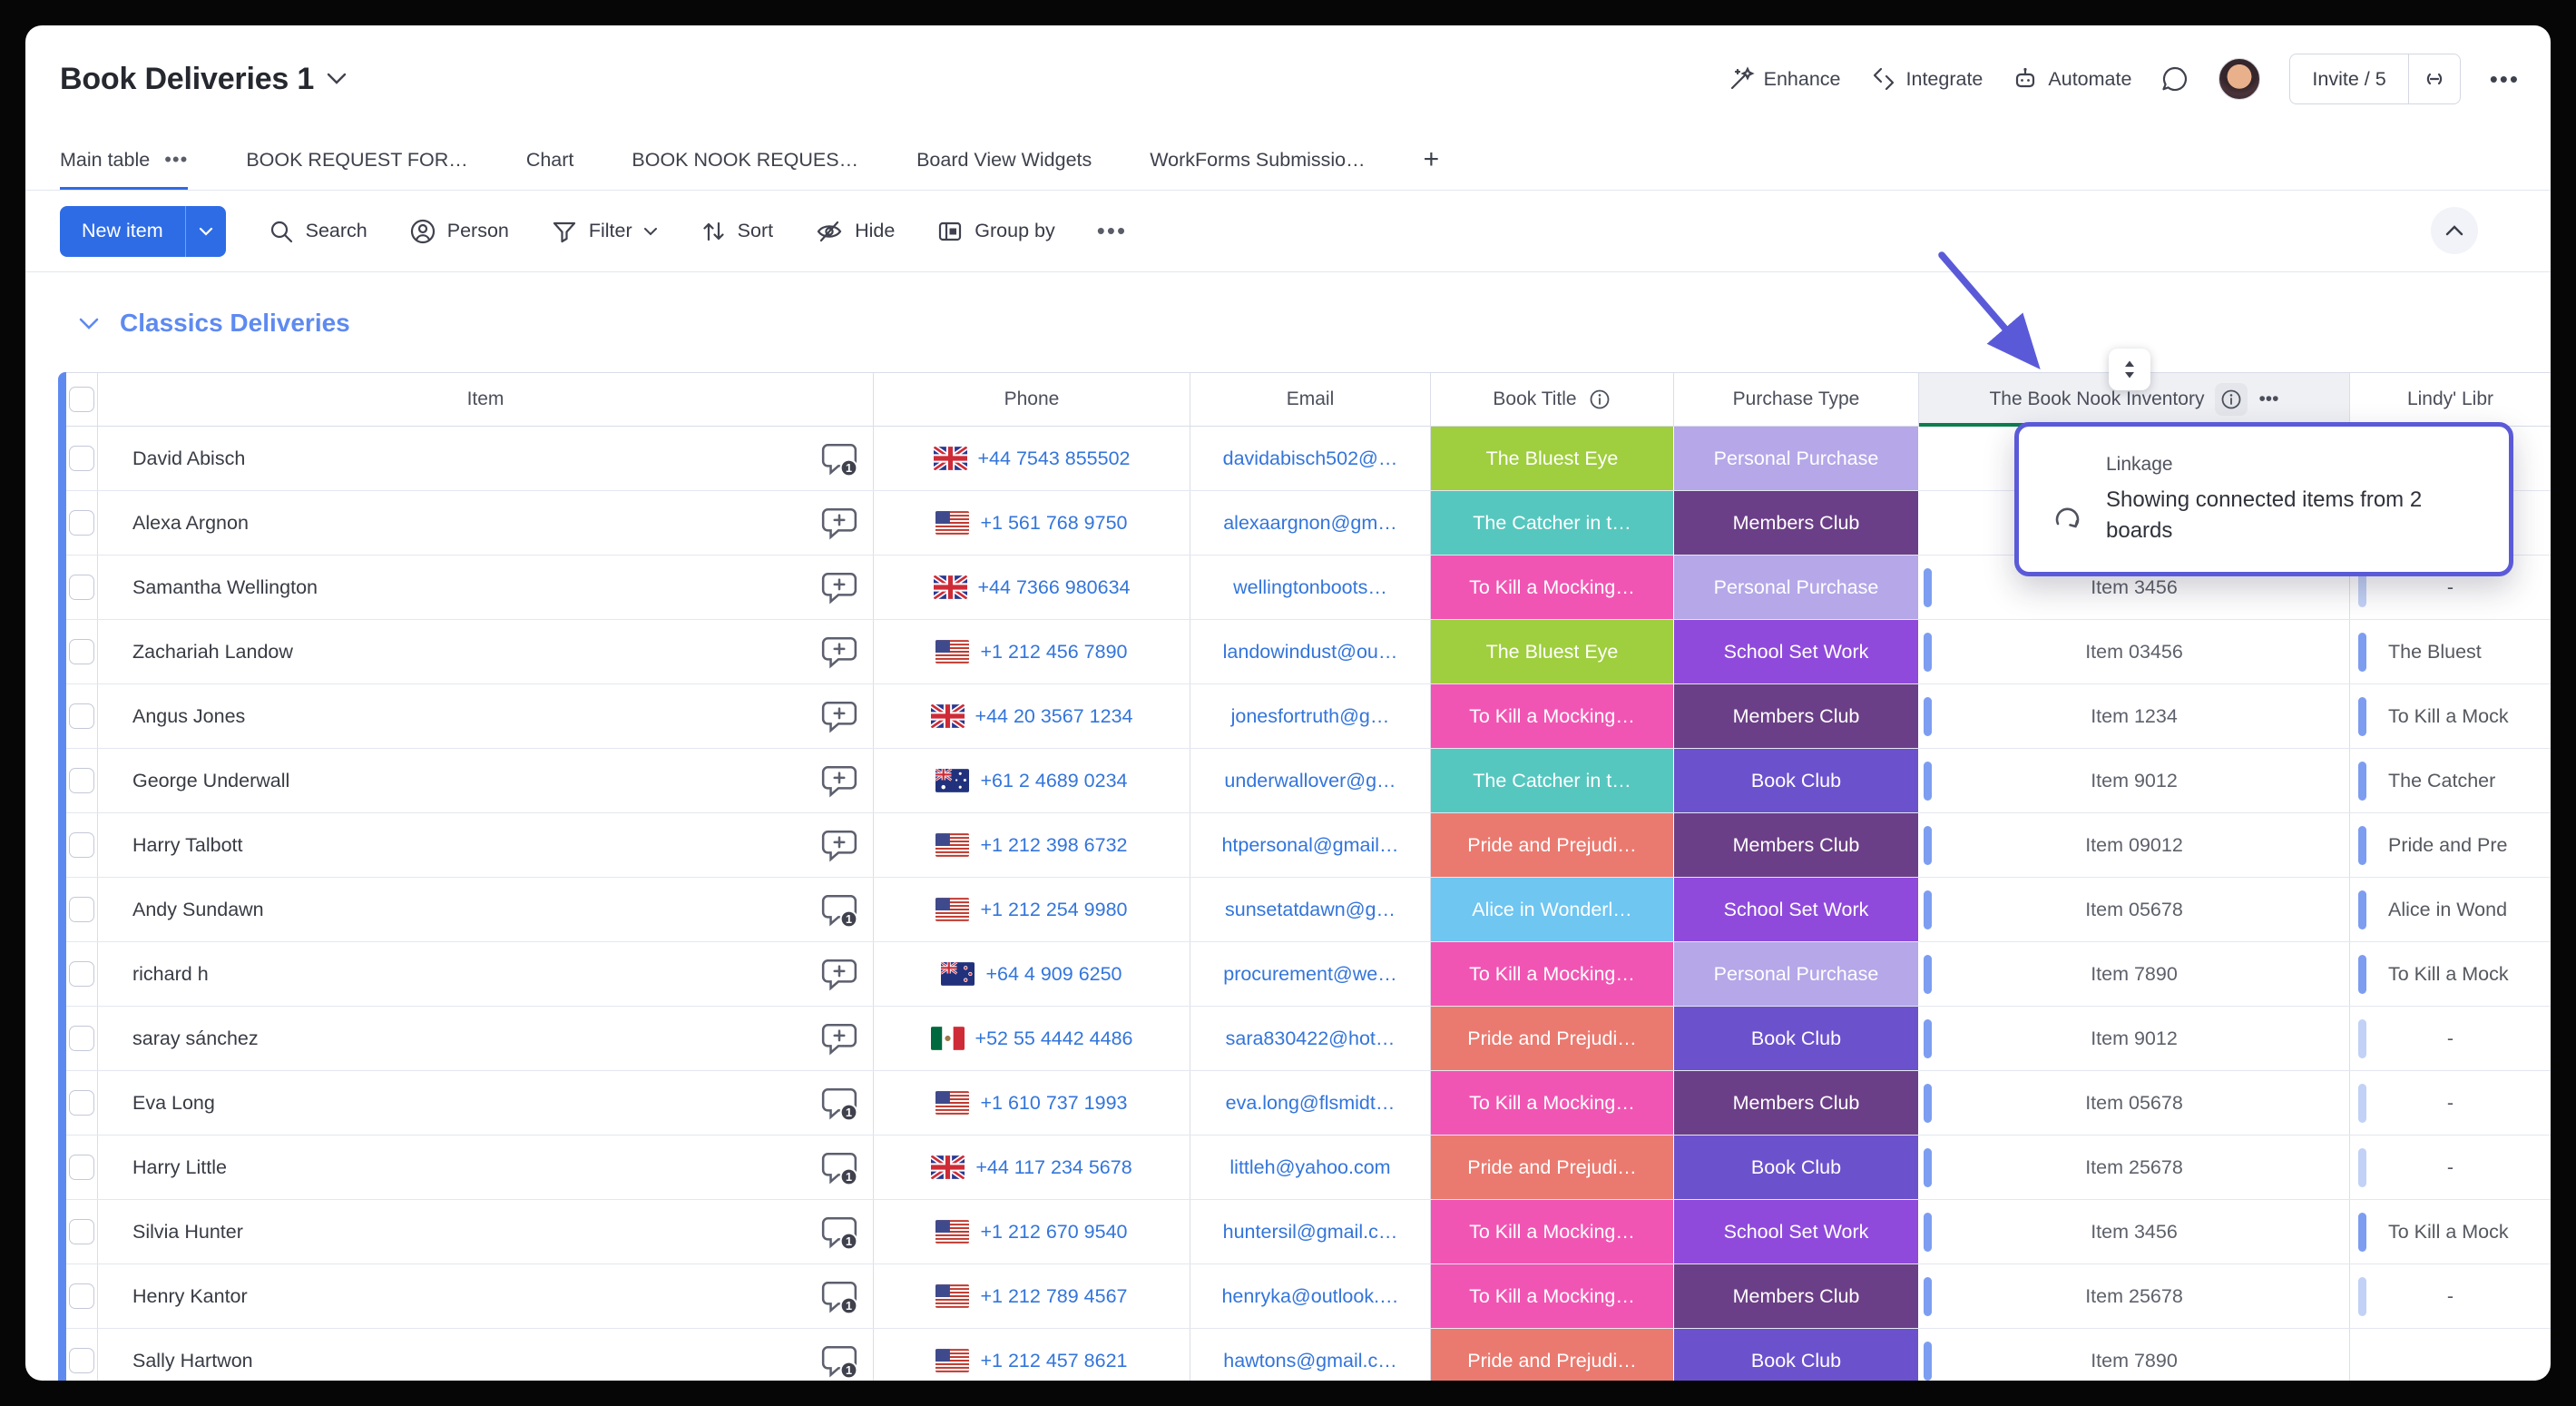 The height and width of the screenshot is (1406, 2576). What do you see at coordinates (2174, 78) in the screenshot?
I see `chat-bubble-icon` at bounding box center [2174, 78].